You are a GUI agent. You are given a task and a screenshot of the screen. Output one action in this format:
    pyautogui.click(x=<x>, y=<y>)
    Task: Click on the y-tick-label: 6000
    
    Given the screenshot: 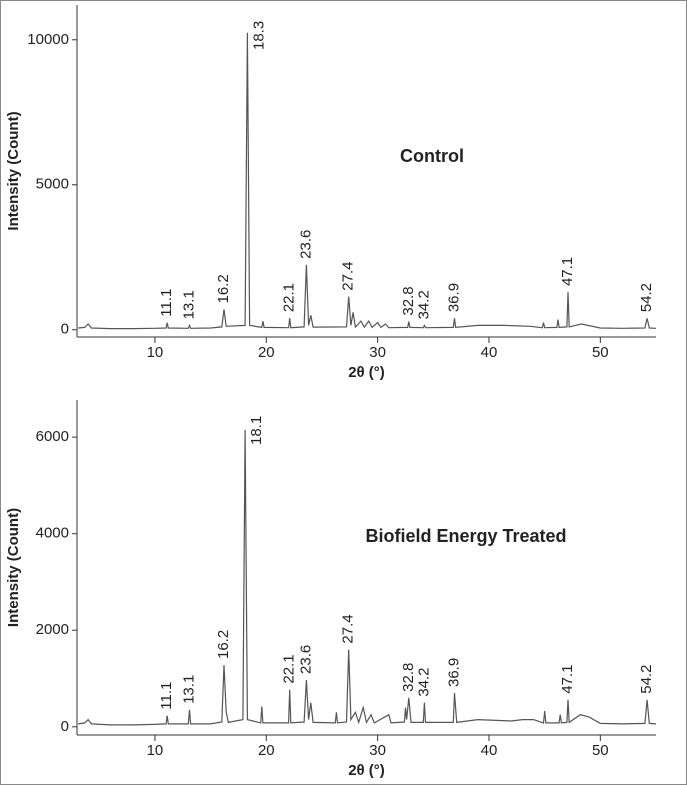 What is the action you would take?
    pyautogui.click(x=52, y=436)
    